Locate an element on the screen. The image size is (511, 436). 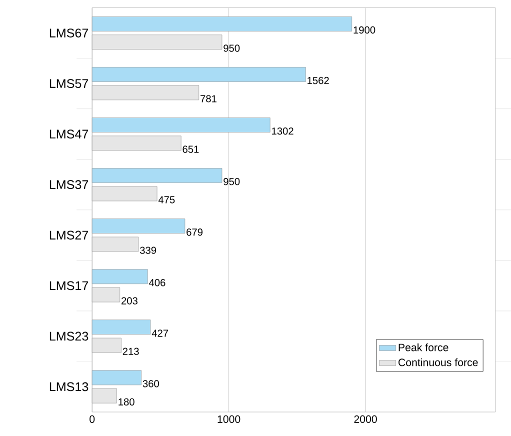
legend-label: Continuous force is located at coordinates (438, 362).